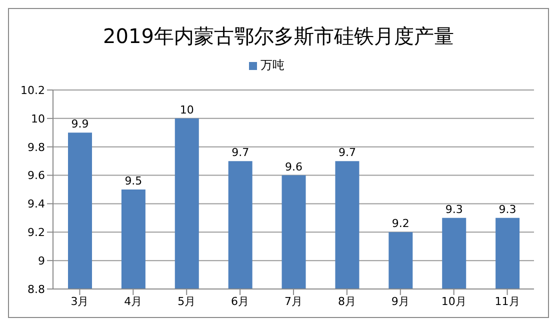  What do you see at coordinates (41, 261) in the screenshot?
I see `y-tick-label: 9` at bounding box center [41, 261].